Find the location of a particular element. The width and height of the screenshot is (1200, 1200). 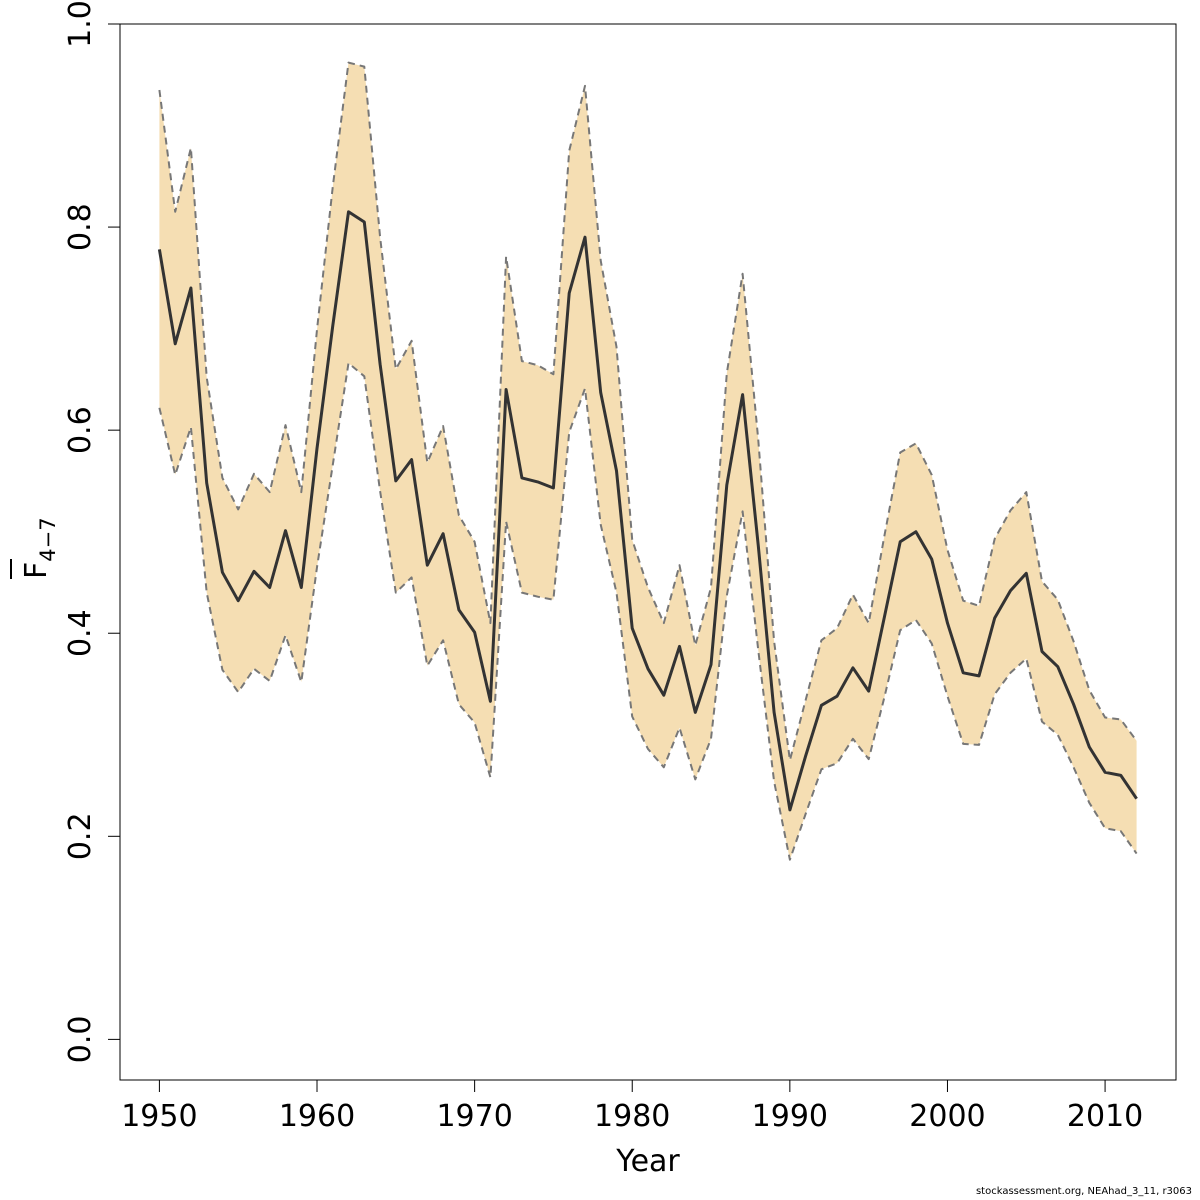

y-axis-title: F4−7 is located at coordinates (35, 548).